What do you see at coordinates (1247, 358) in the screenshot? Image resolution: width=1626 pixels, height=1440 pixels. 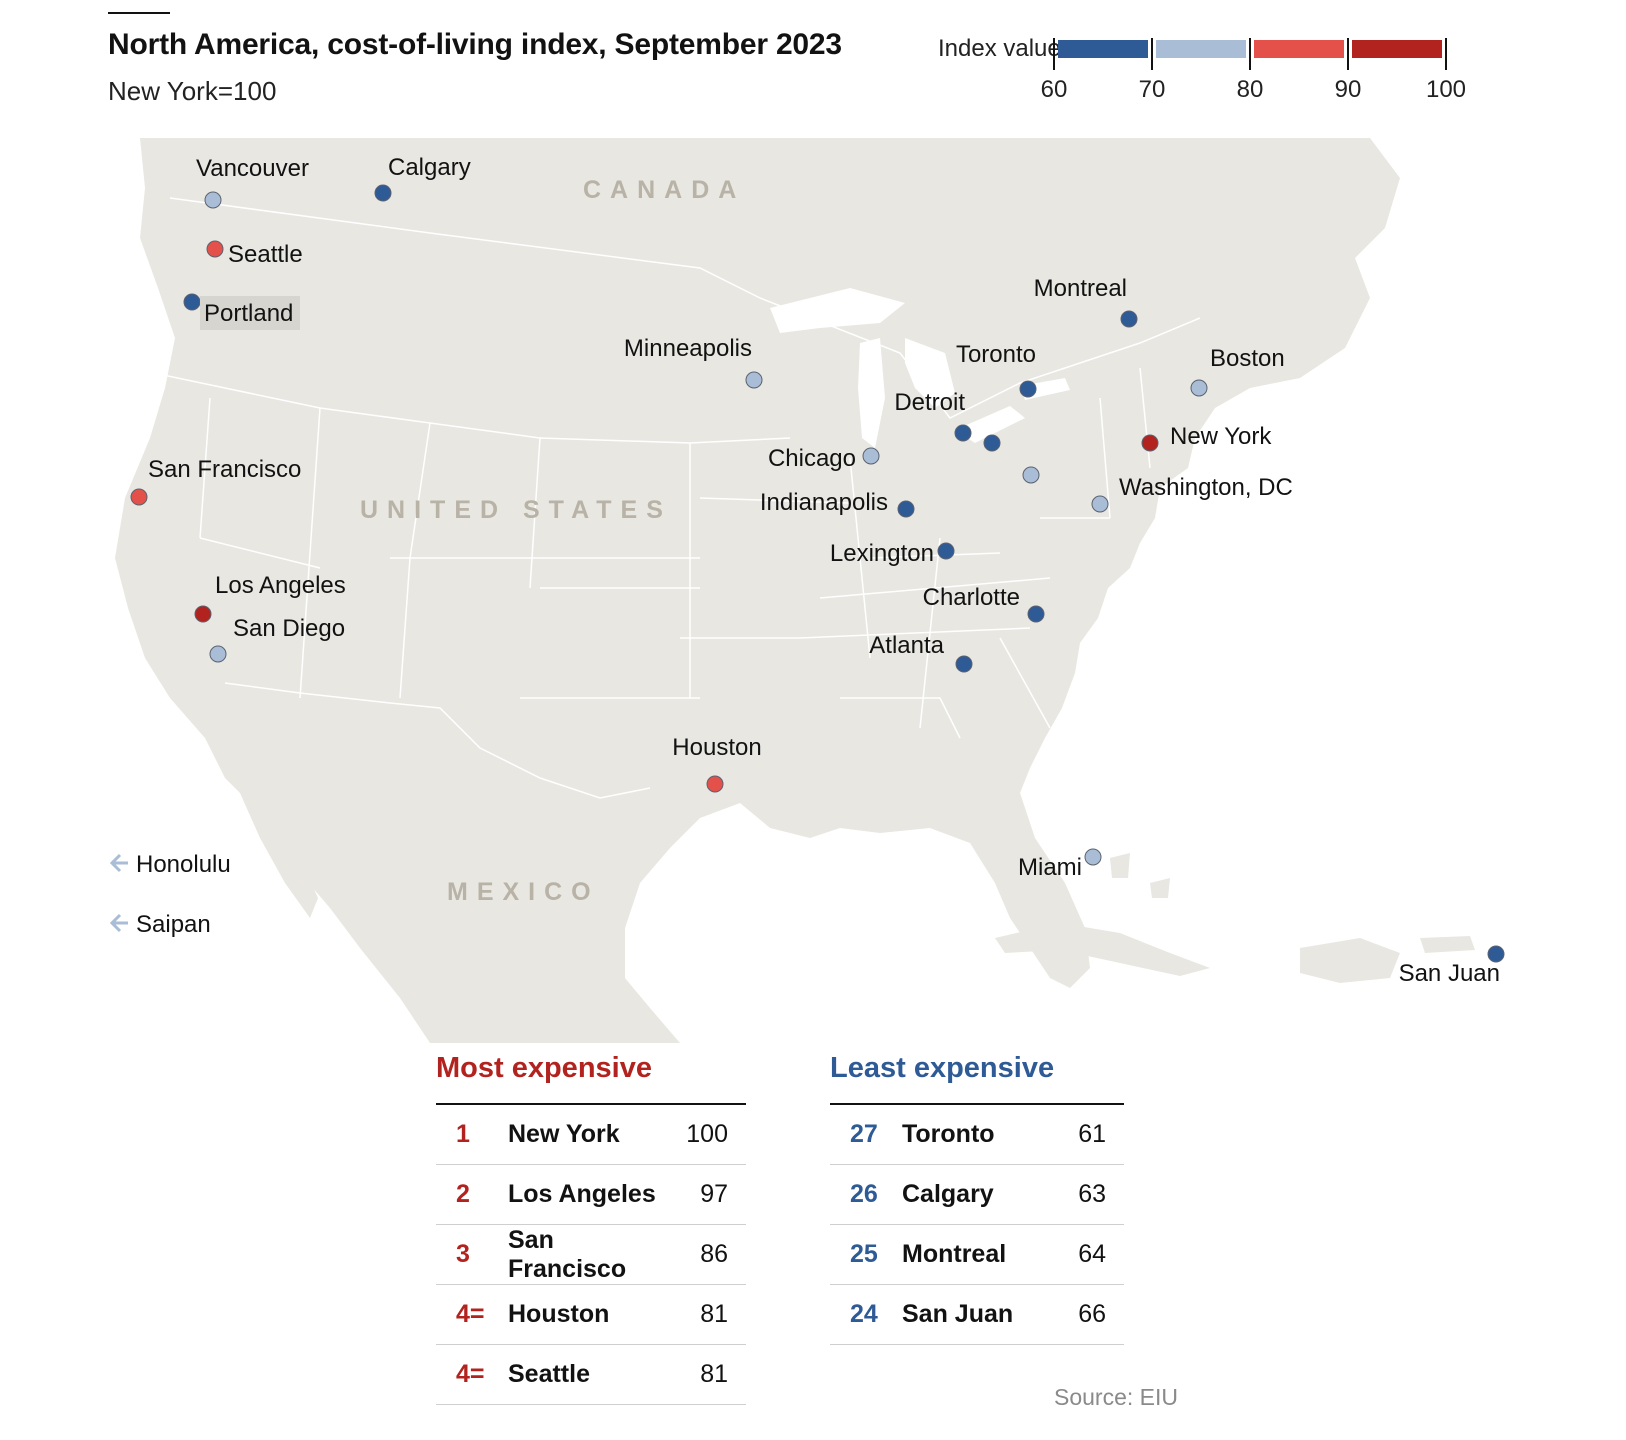 I see `city-label: Boston` at bounding box center [1247, 358].